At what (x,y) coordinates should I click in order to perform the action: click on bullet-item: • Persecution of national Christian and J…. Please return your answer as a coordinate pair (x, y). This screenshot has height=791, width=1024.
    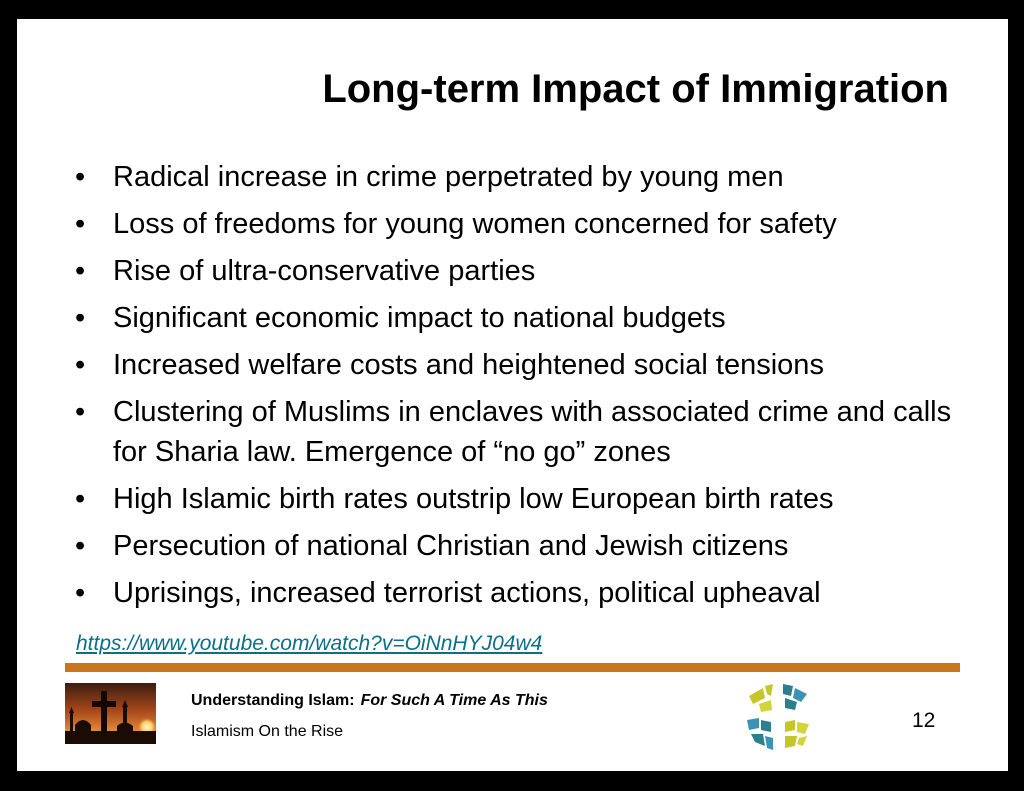
    Looking at the image, I should click on (525, 546).